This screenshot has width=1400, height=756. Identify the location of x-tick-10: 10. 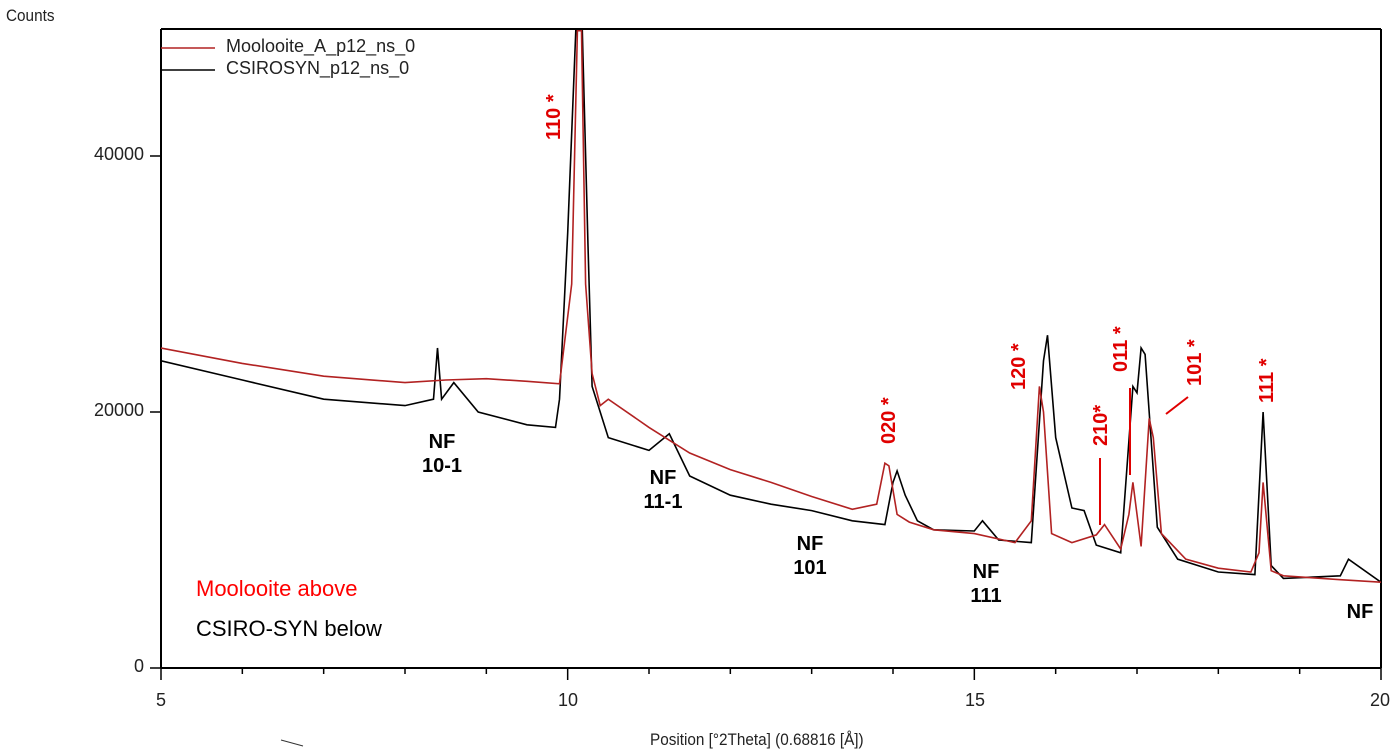
(568, 700).